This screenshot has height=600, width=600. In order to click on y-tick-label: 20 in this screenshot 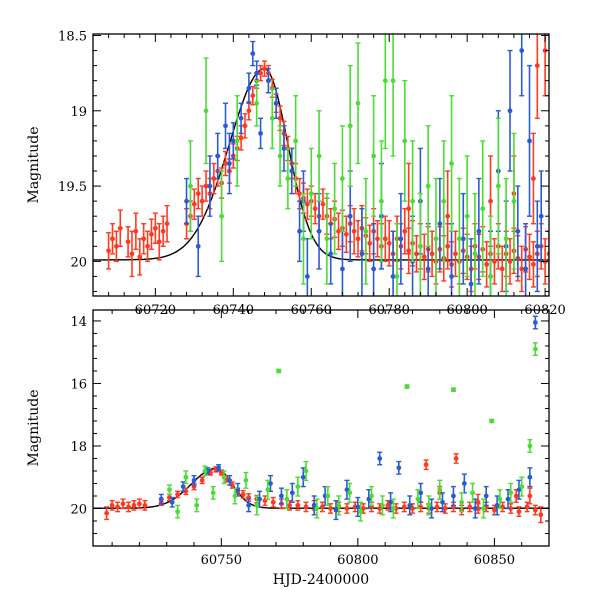, I will do `click(78, 262)`.